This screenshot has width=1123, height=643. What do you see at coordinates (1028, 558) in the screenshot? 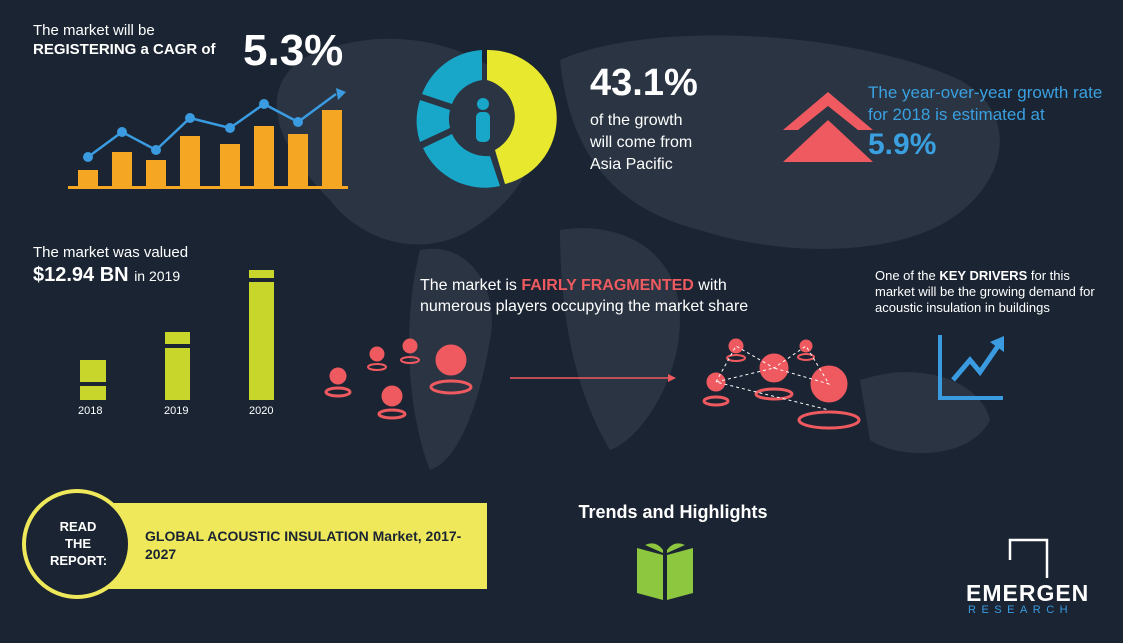
I see `logo-mark` at bounding box center [1028, 558].